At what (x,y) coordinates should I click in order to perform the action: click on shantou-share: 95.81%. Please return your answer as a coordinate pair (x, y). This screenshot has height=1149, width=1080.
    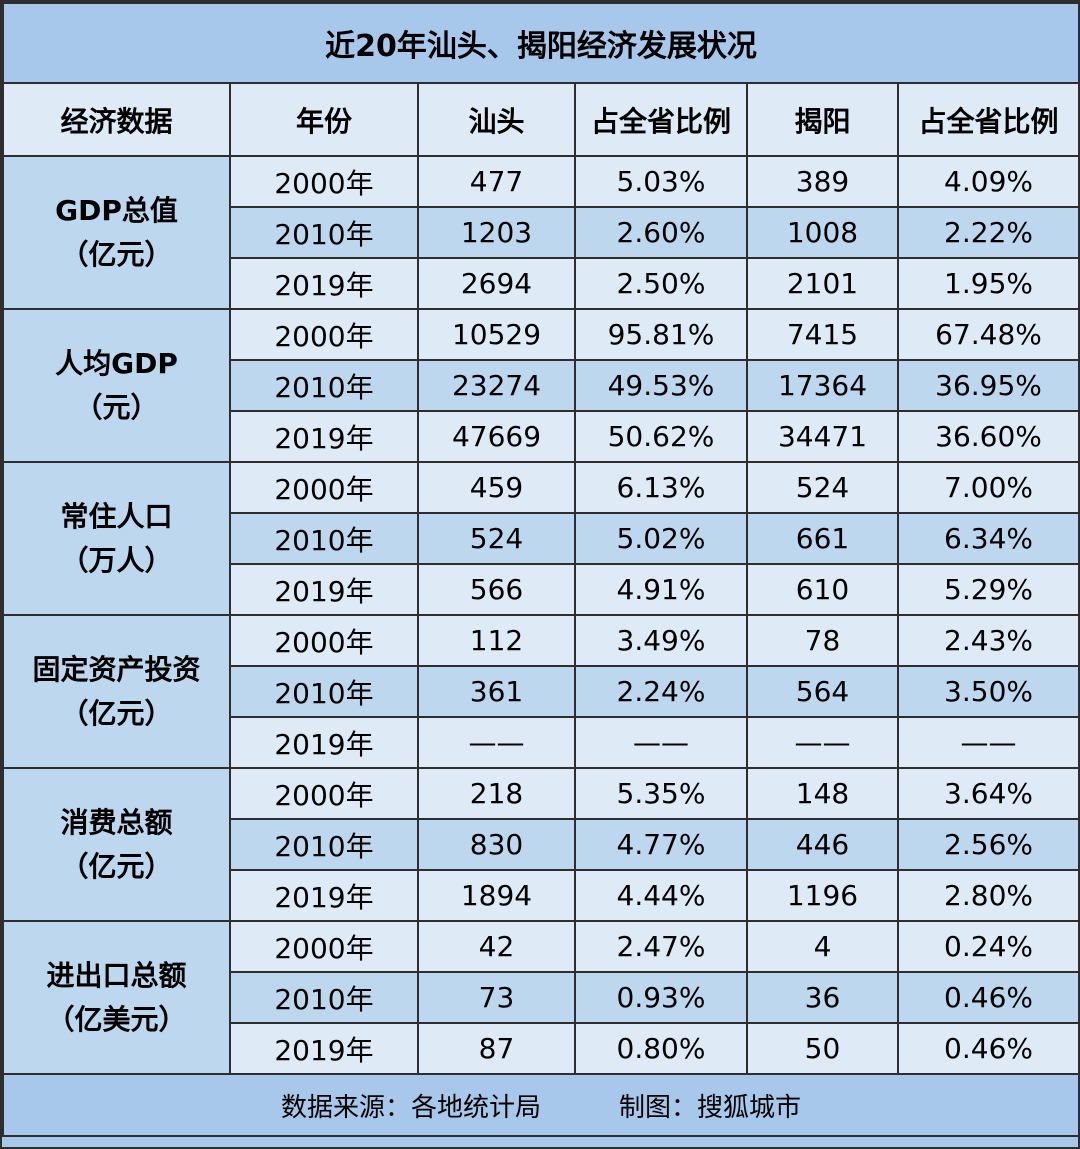
    Looking at the image, I should click on (661, 334).